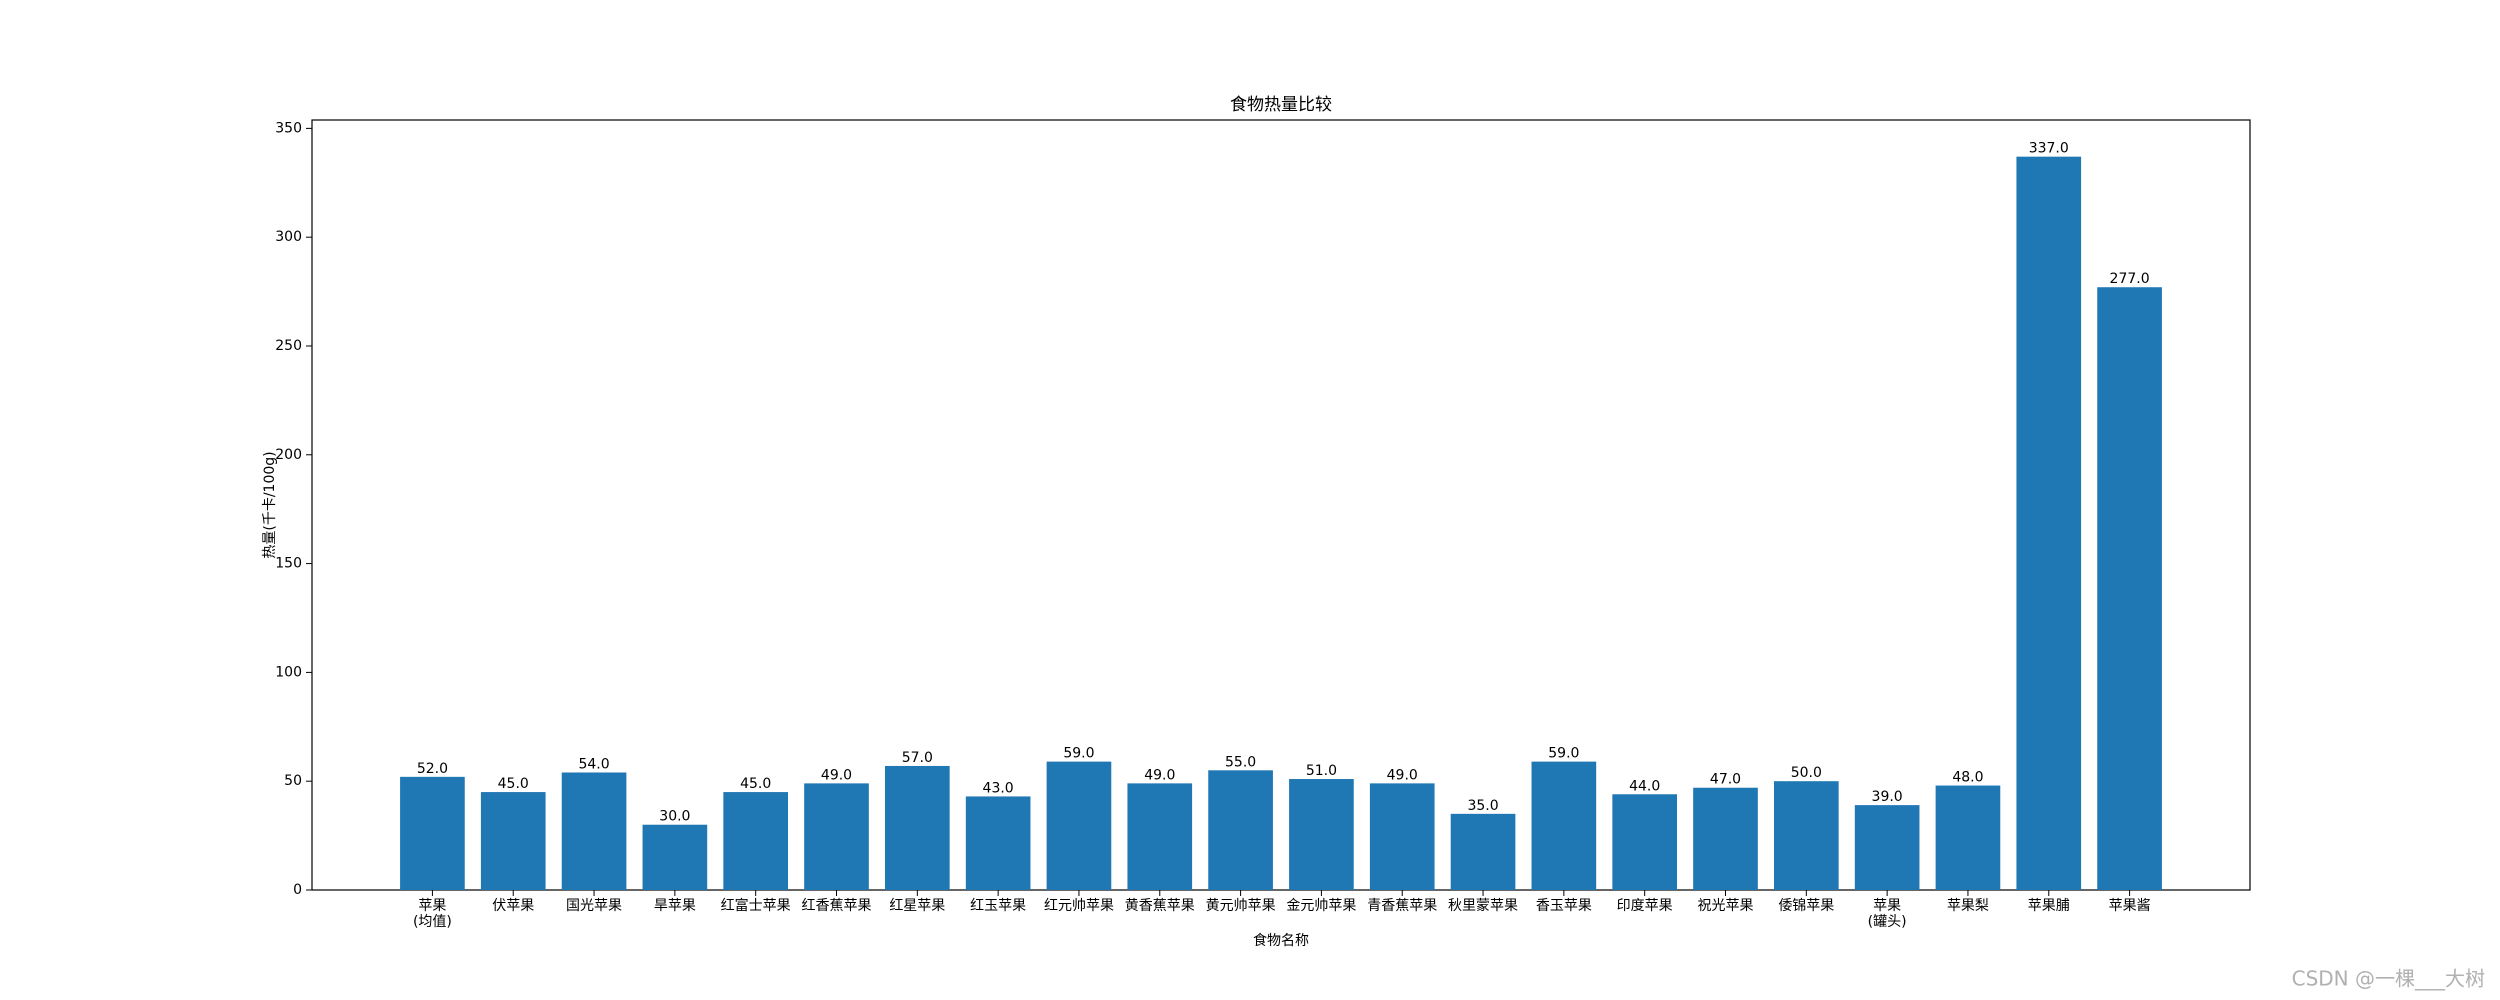  Describe the element at coordinates (1281, 940) in the screenshot. I see `x-axis-label: 食物名称` at that location.